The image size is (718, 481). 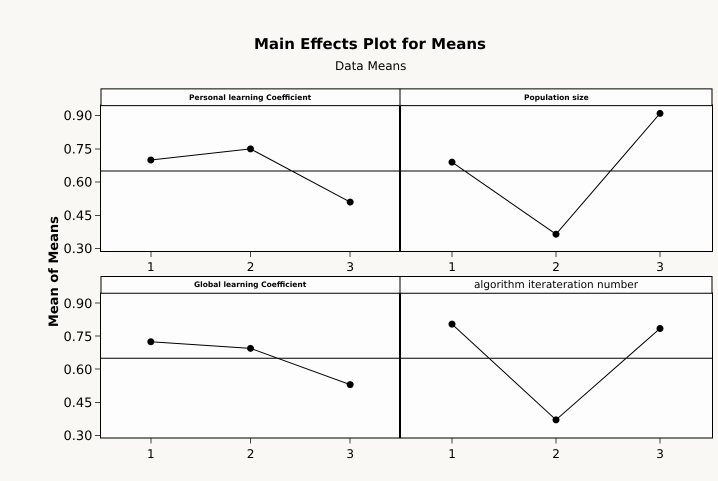 I want to click on text: Data Means, so click(x=370, y=66).